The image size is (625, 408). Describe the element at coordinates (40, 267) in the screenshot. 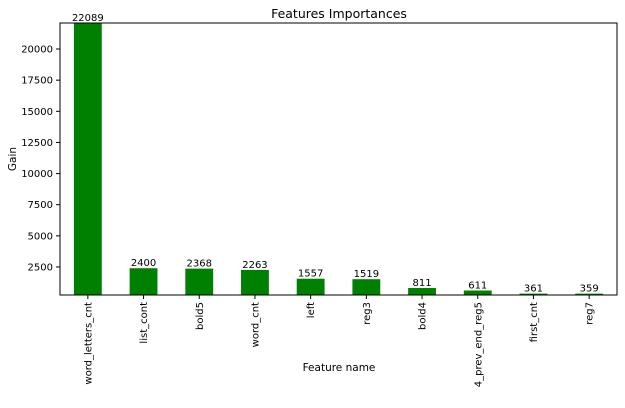

I see `y-tick-label: 2500` at that location.